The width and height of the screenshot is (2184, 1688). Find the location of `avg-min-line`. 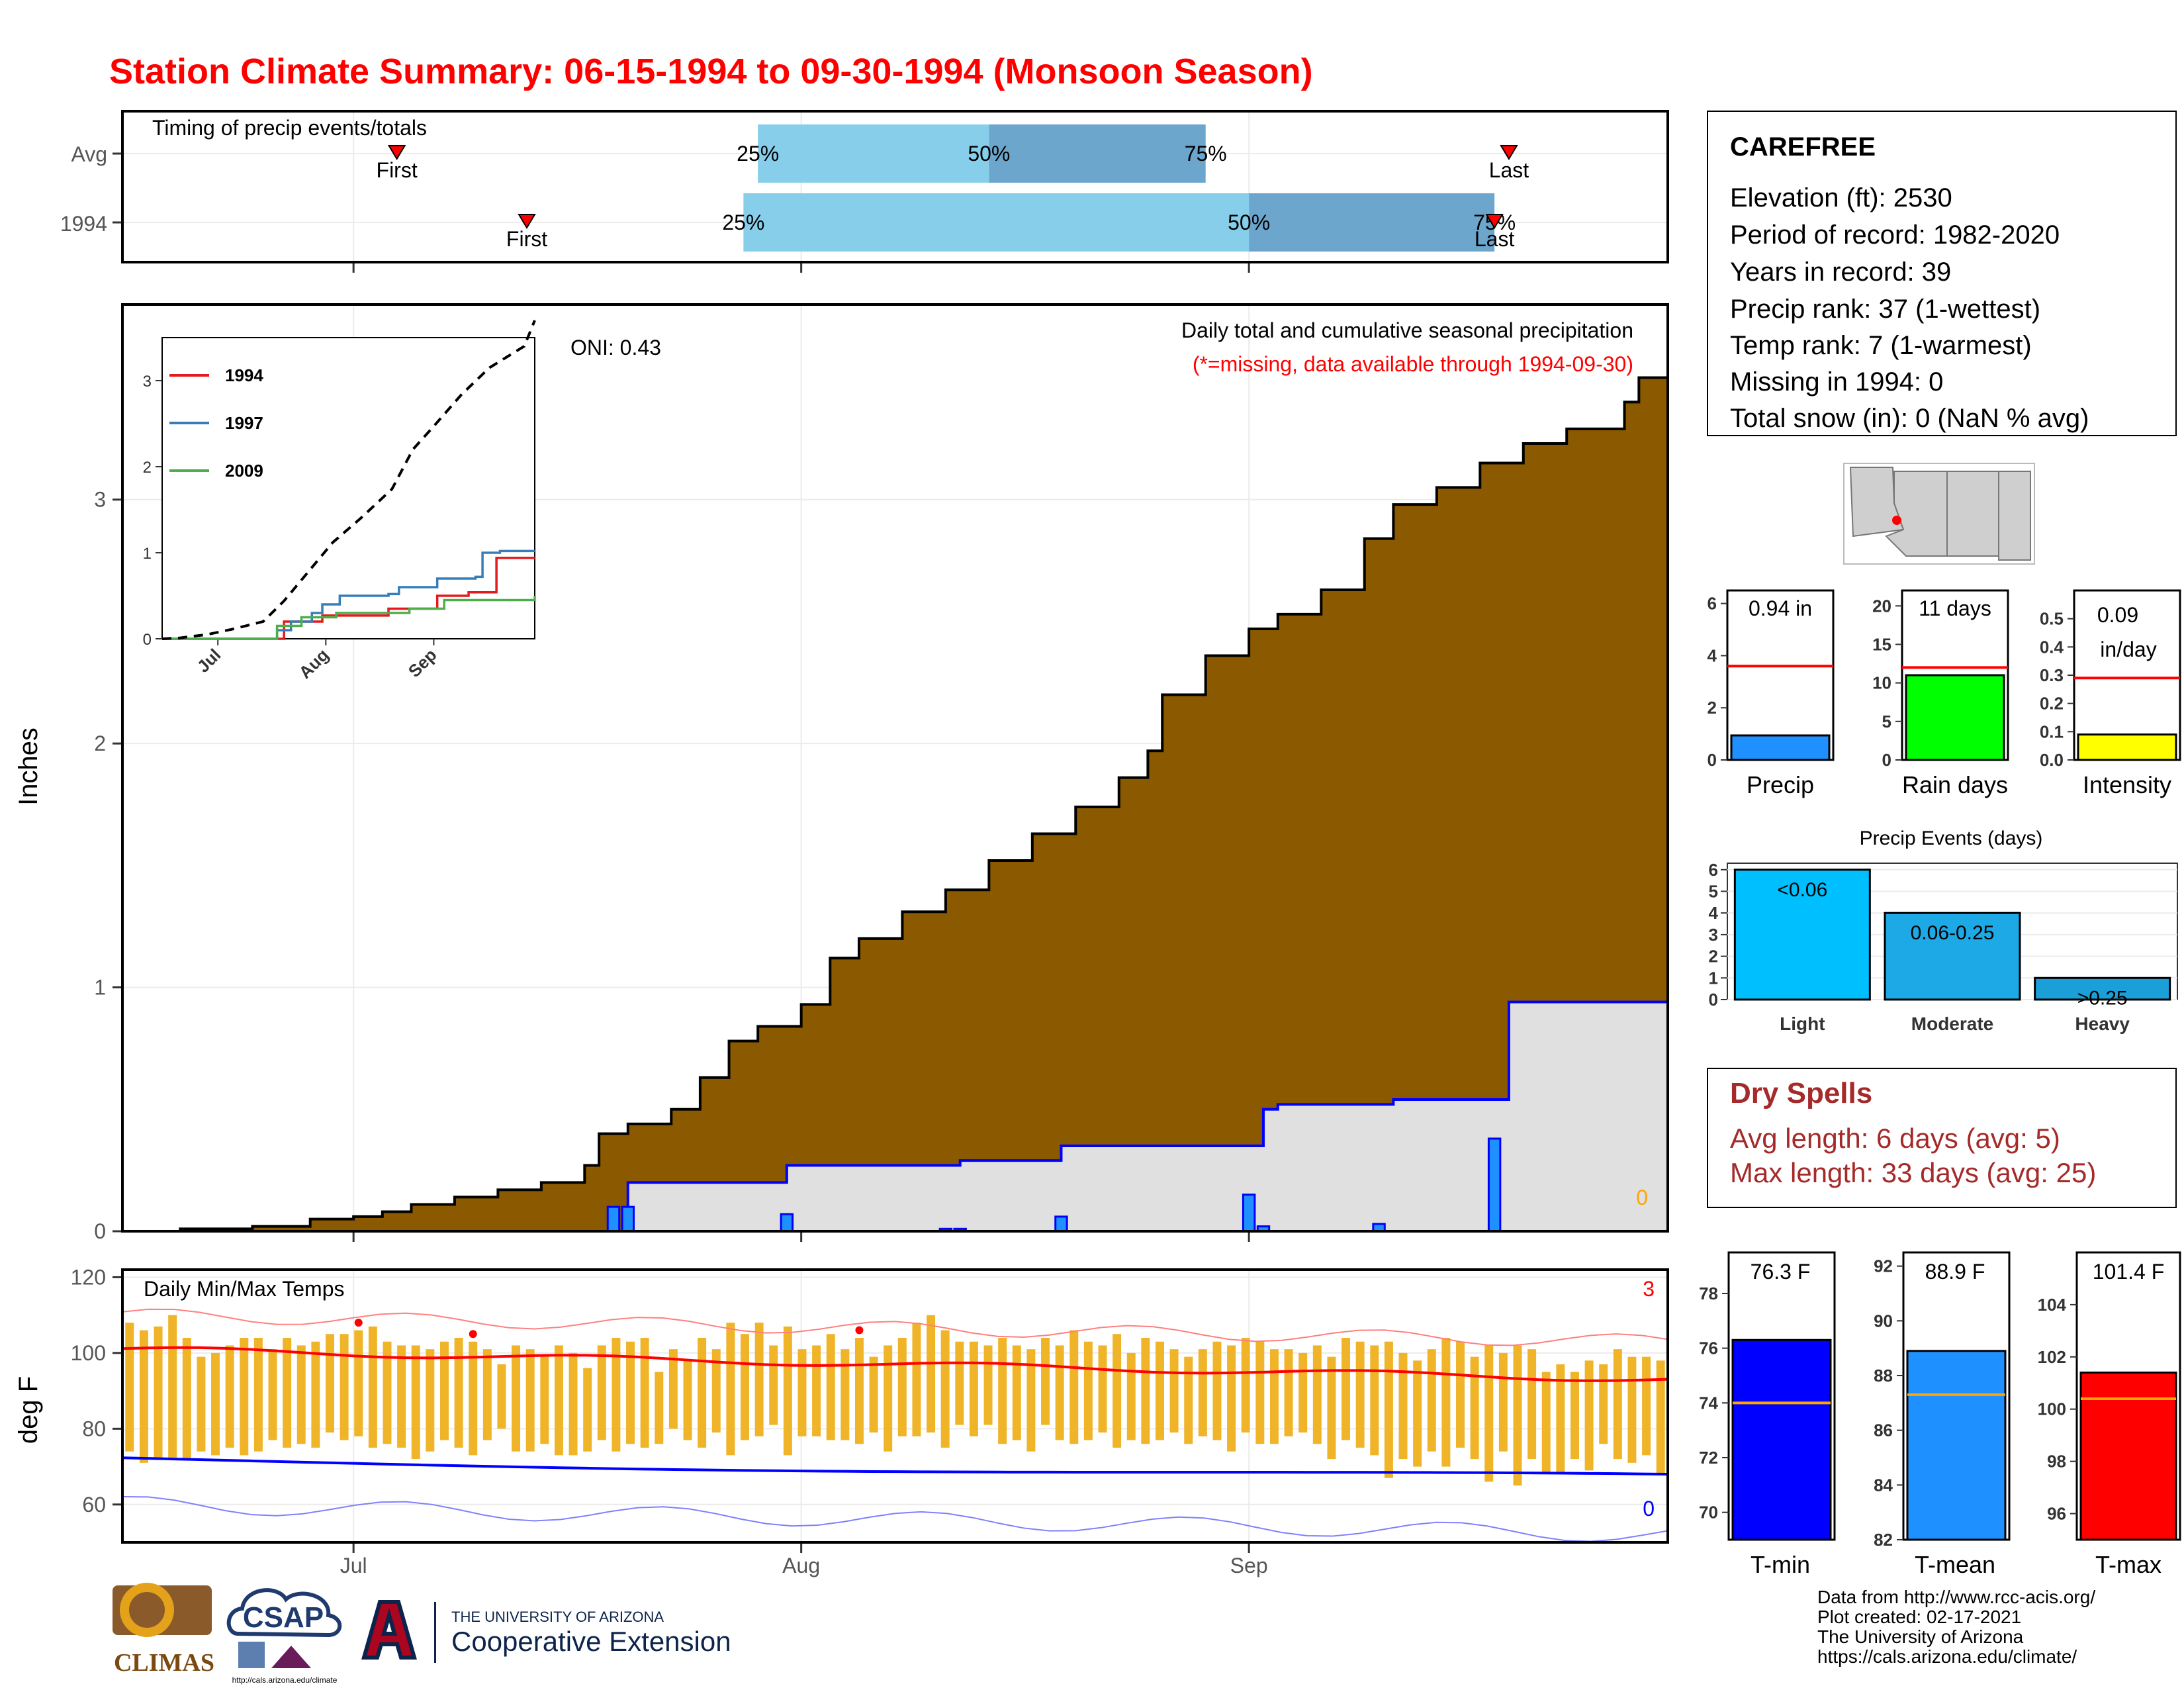

avg-min-line is located at coordinates (895, 1466).